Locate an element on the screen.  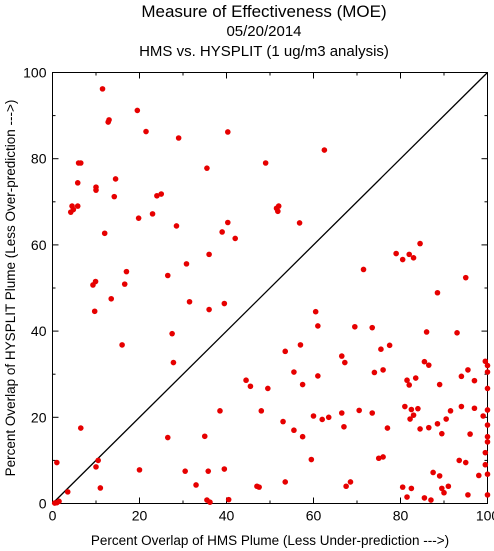
y-tick-label: 40 is located at coordinates (39, 331).